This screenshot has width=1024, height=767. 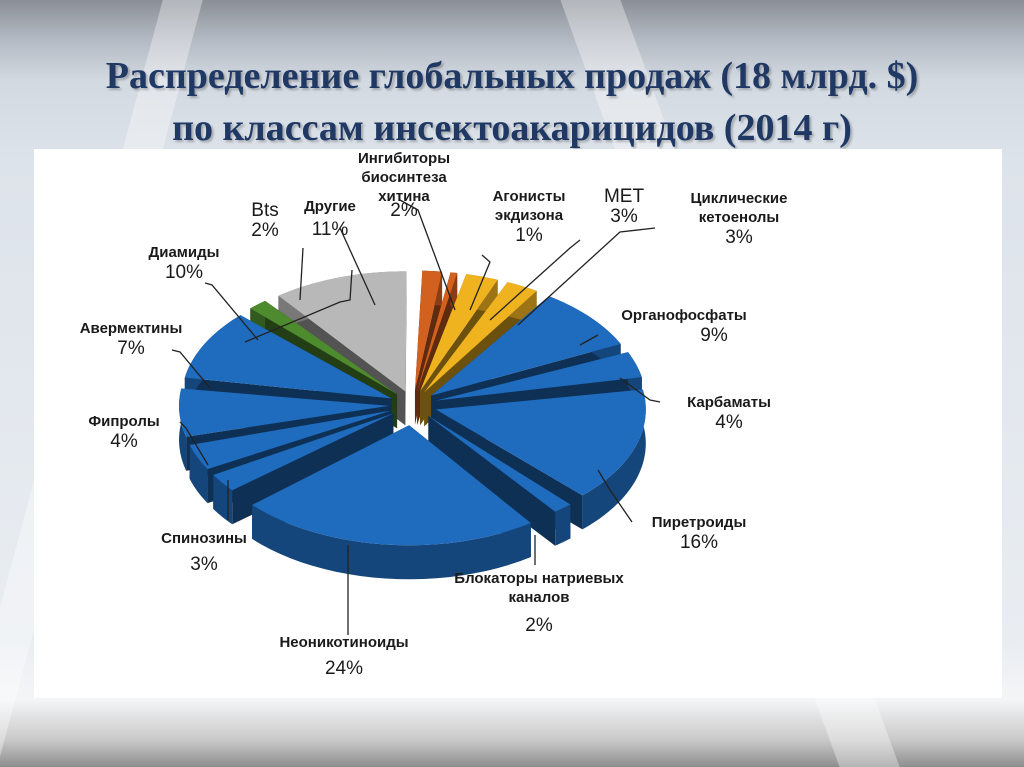 I want to click on label-organophosphates: Органофосфаты 9%, so click(x=684, y=326).